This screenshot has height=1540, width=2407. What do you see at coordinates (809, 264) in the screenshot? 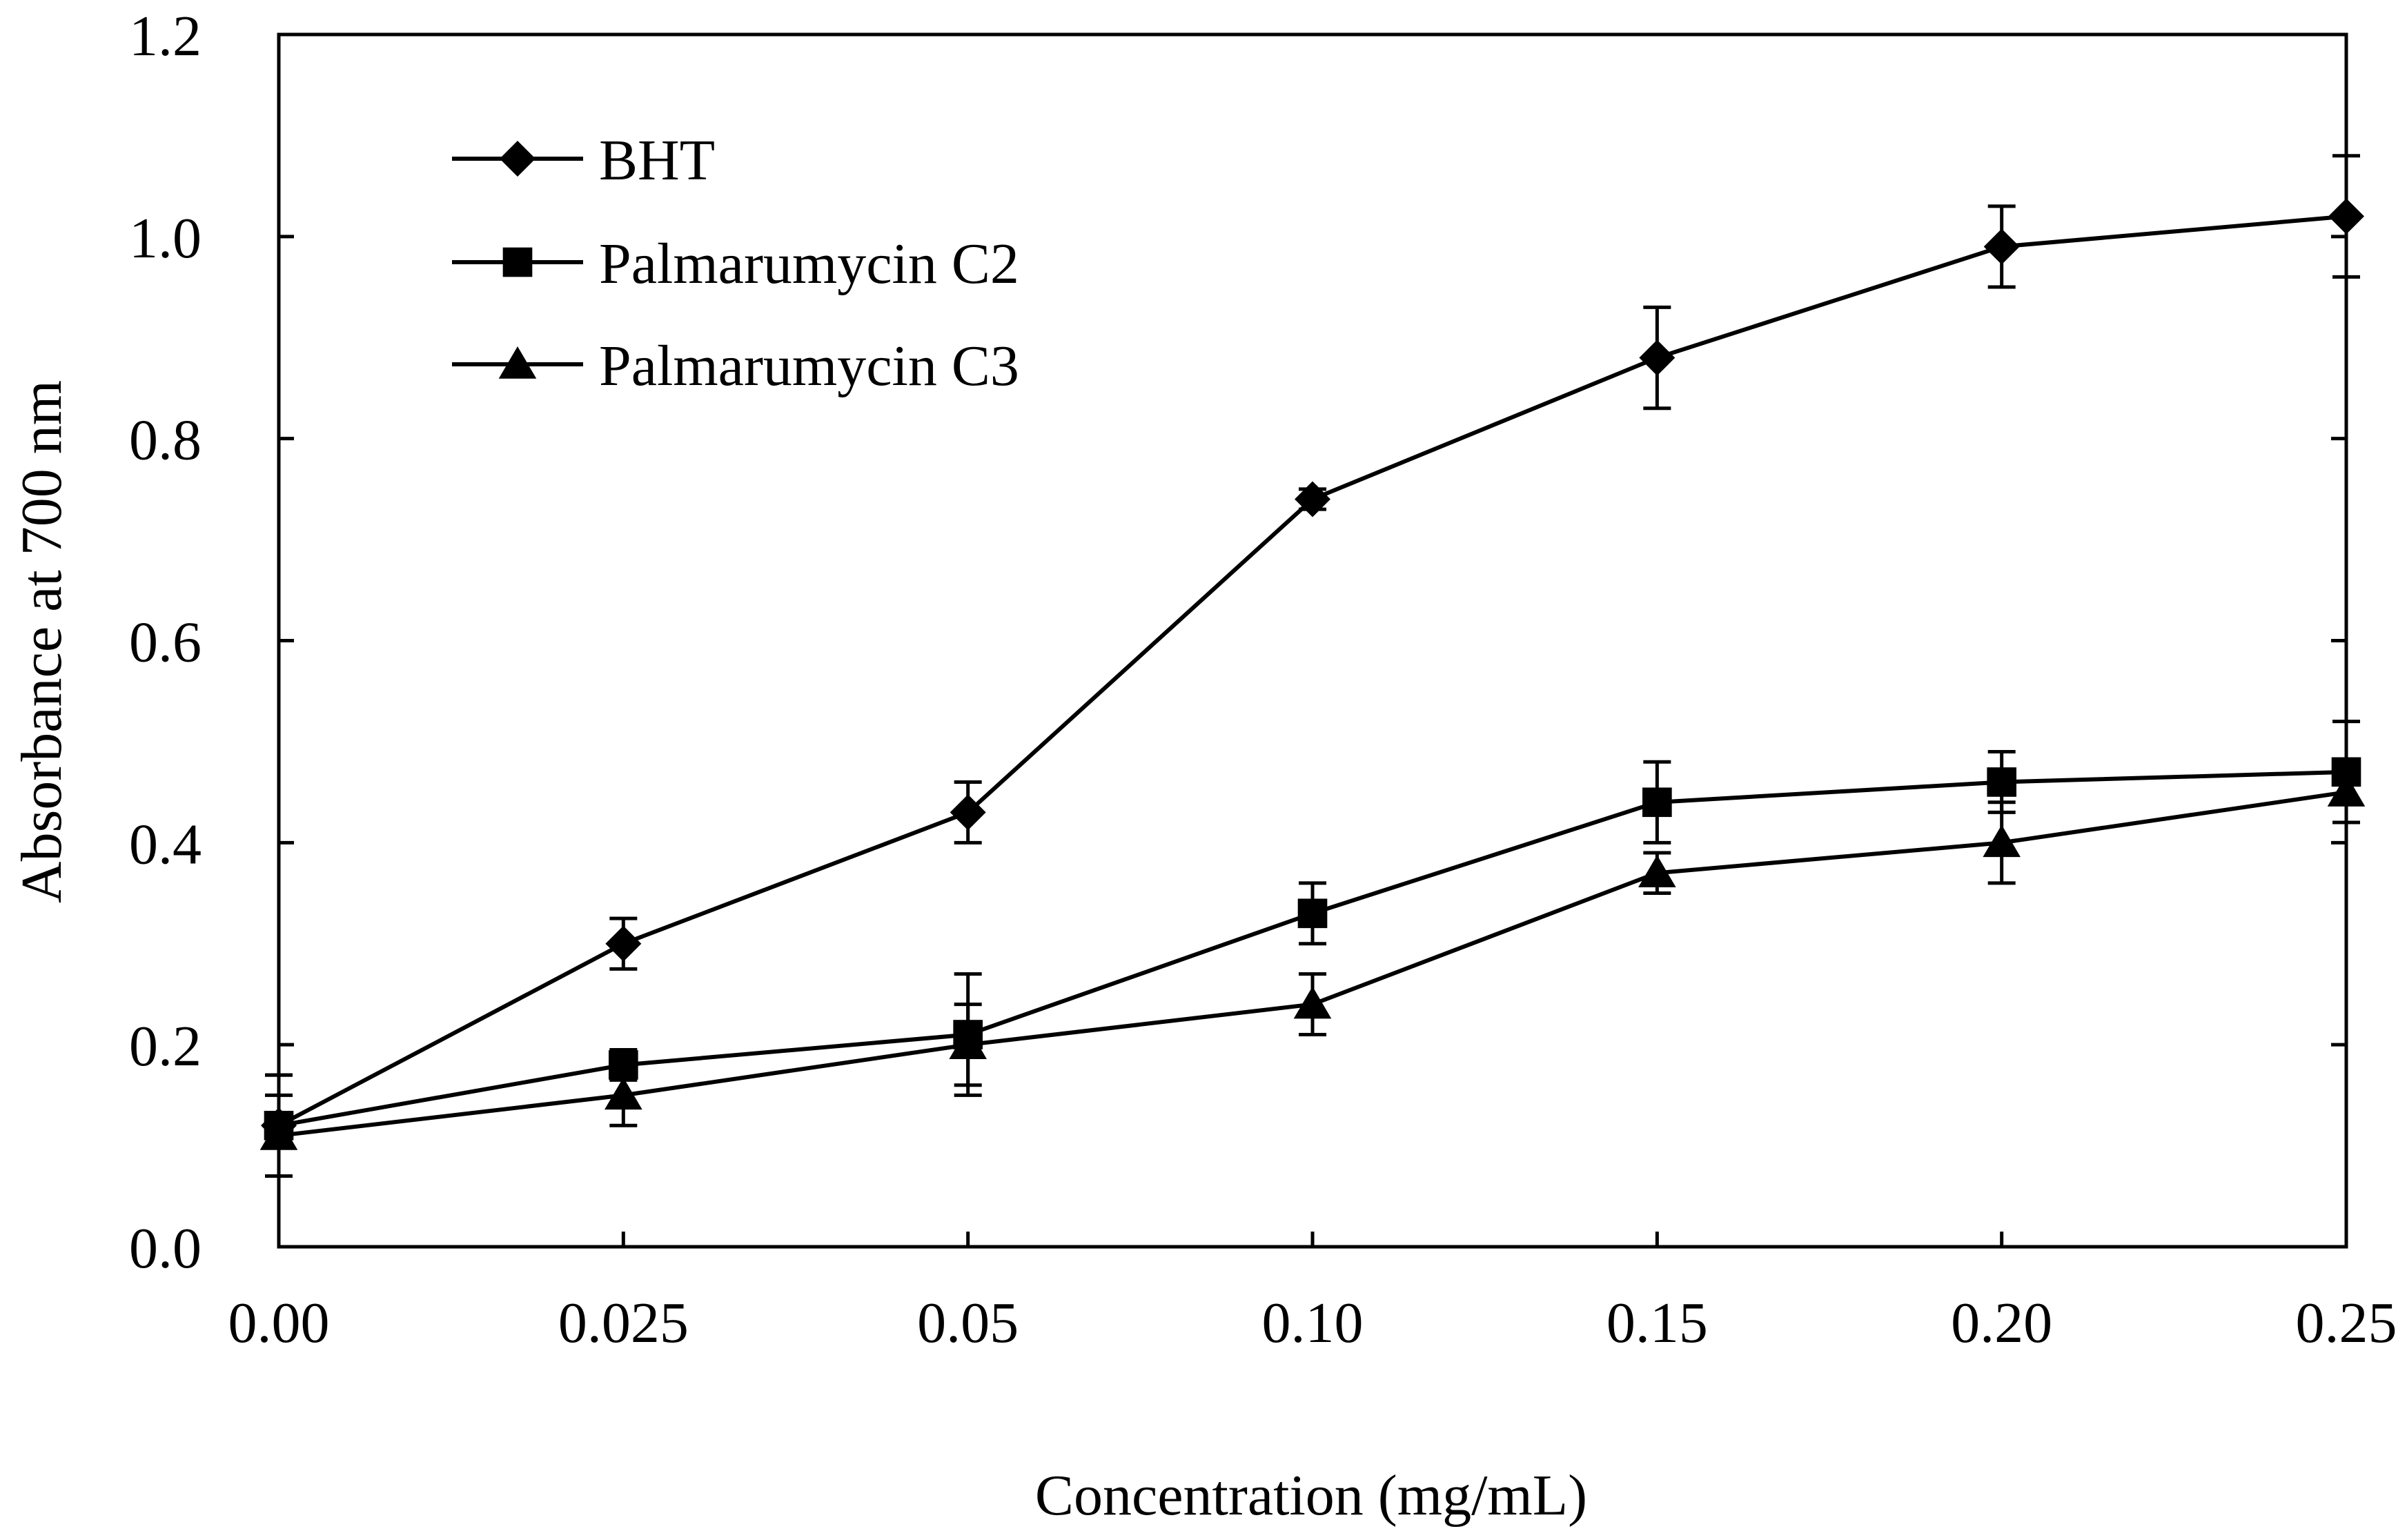
I see `legend-label-palmarumycin-c2: Palmarumycin C2` at bounding box center [809, 264].